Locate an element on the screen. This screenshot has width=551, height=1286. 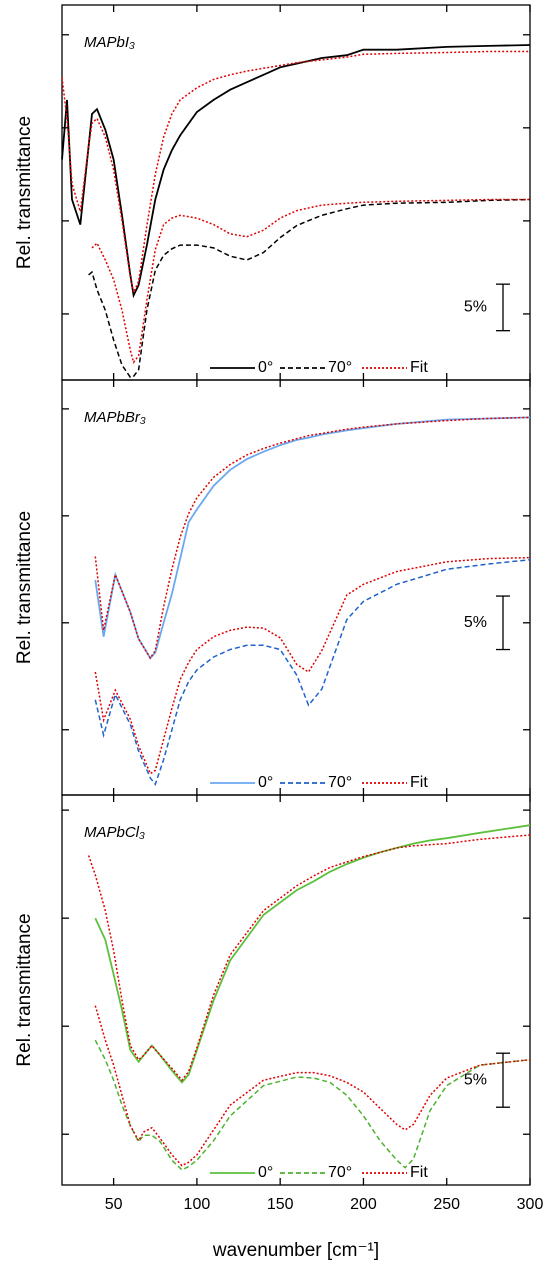
x-tick-label: 150 is located at coordinates (280, 1204).